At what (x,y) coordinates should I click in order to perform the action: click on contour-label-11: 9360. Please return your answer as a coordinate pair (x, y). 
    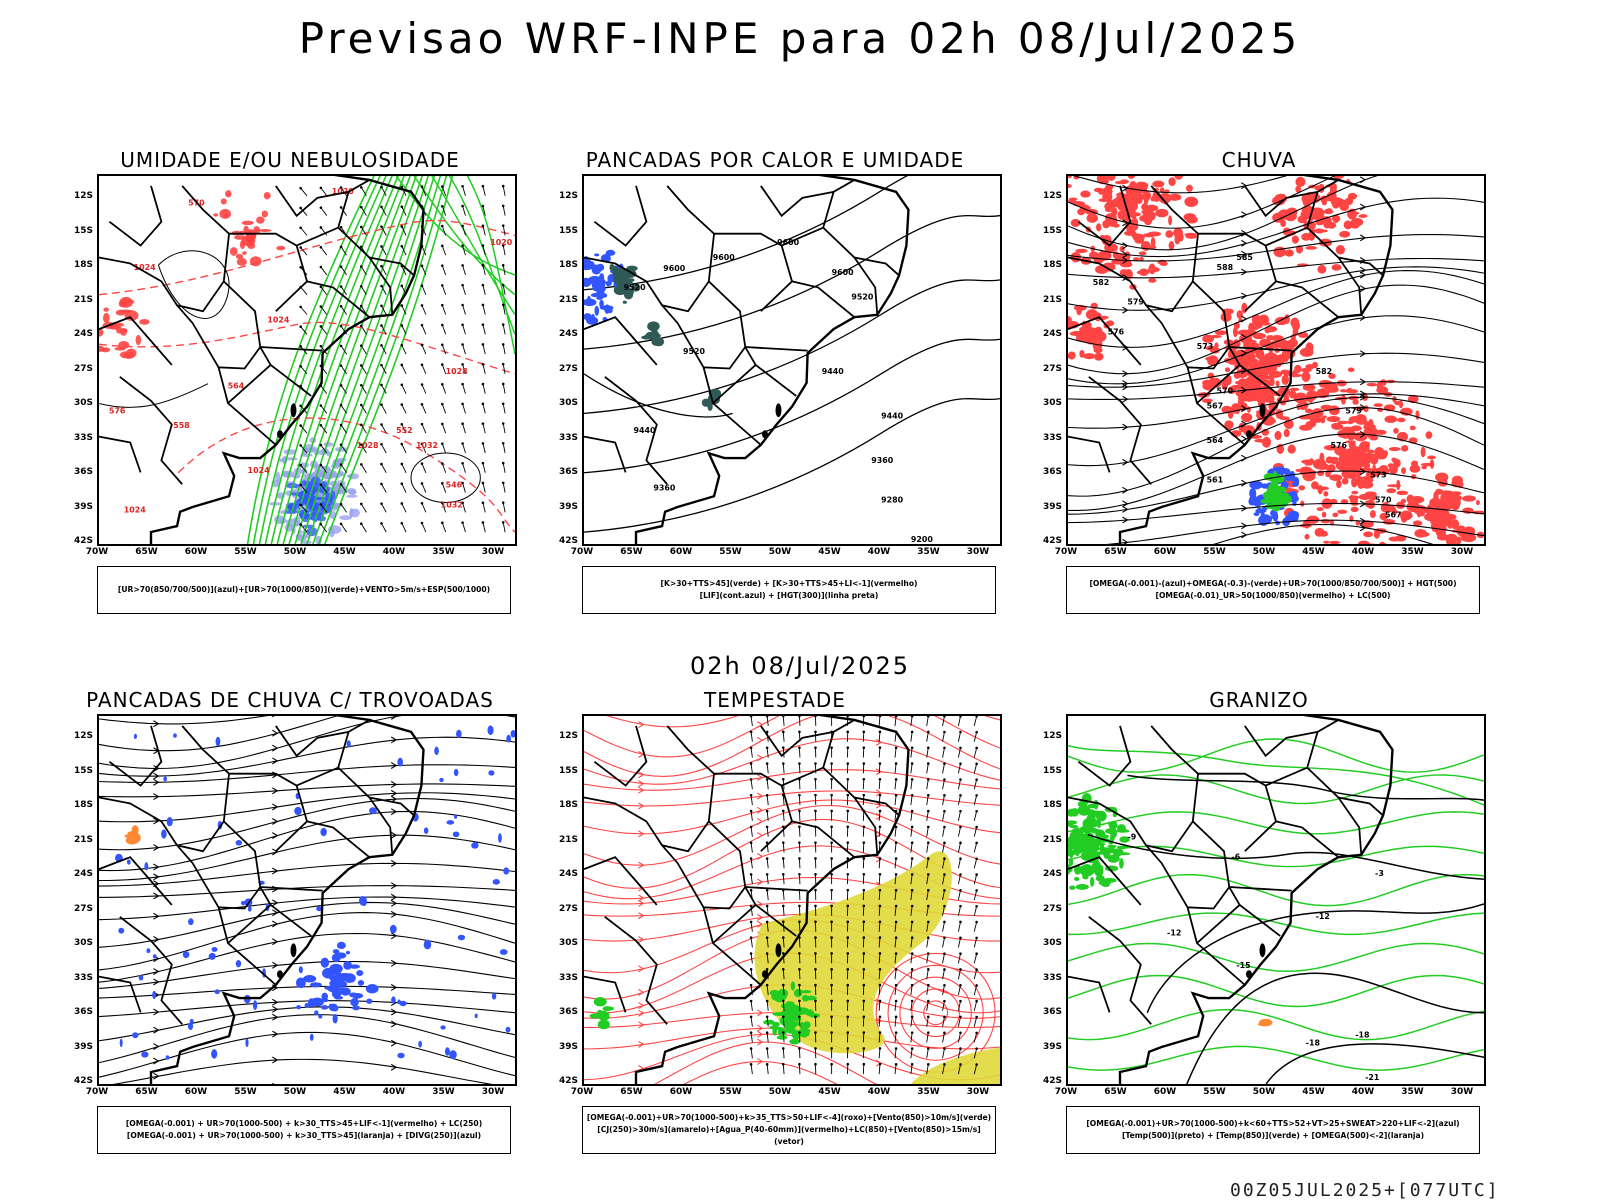
    Looking at the image, I should click on (664, 488).